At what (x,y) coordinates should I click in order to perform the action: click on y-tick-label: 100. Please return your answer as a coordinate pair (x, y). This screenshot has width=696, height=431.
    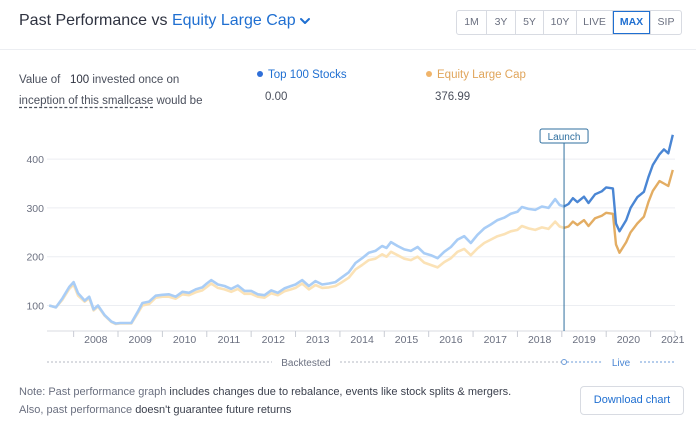
    Looking at the image, I should click on (35, 306).